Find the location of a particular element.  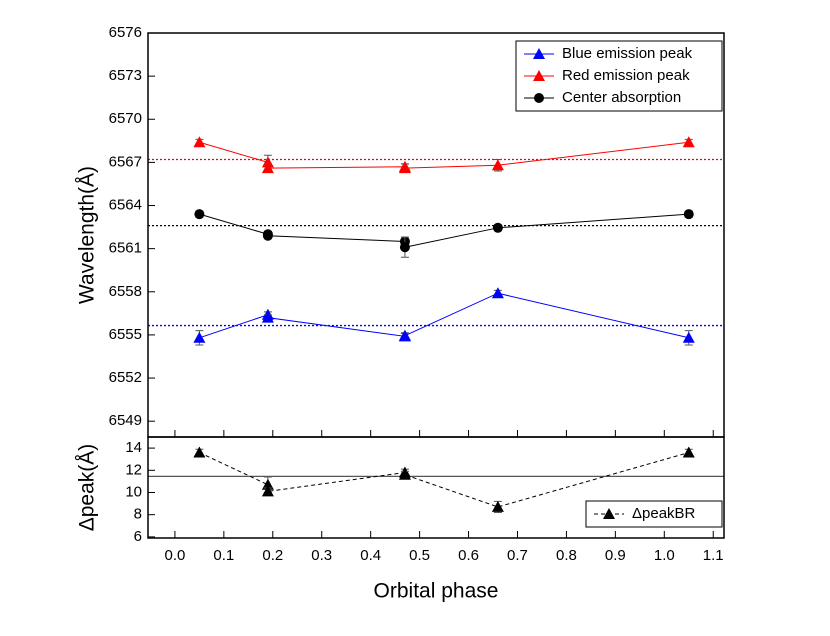

x-tick-label: 0.4 is located at coordinates (370, 555).